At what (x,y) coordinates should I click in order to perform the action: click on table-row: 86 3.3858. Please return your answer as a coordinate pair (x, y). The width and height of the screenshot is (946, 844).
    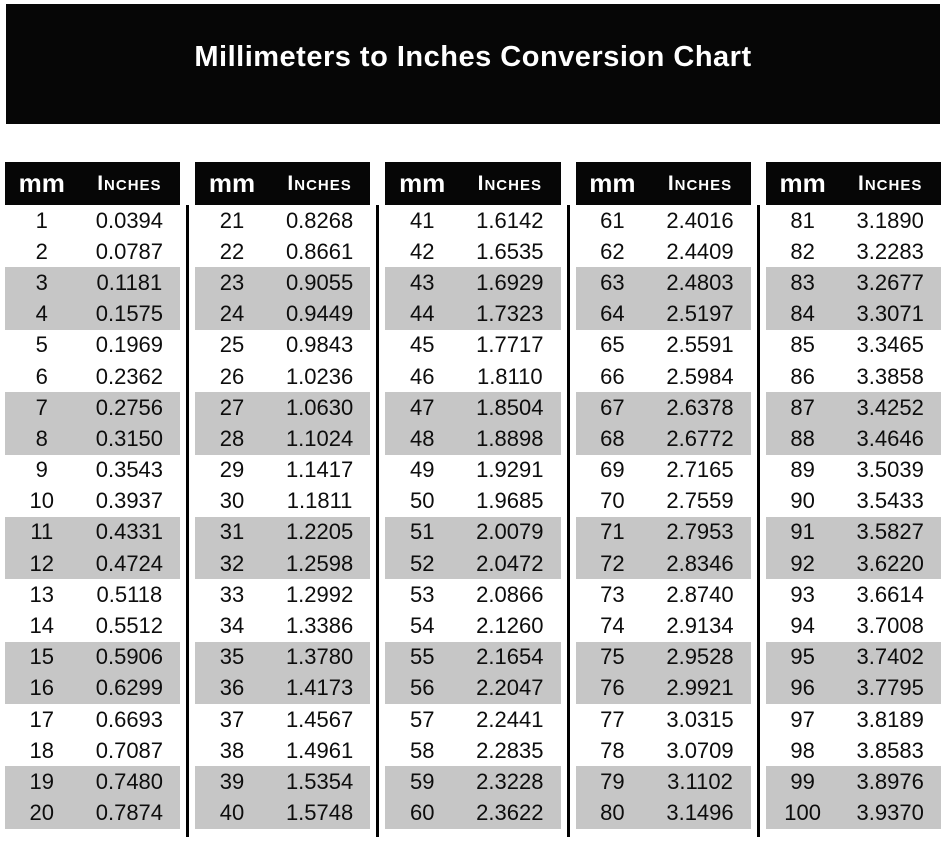
    Looking at the image, I should click on (853, 376).